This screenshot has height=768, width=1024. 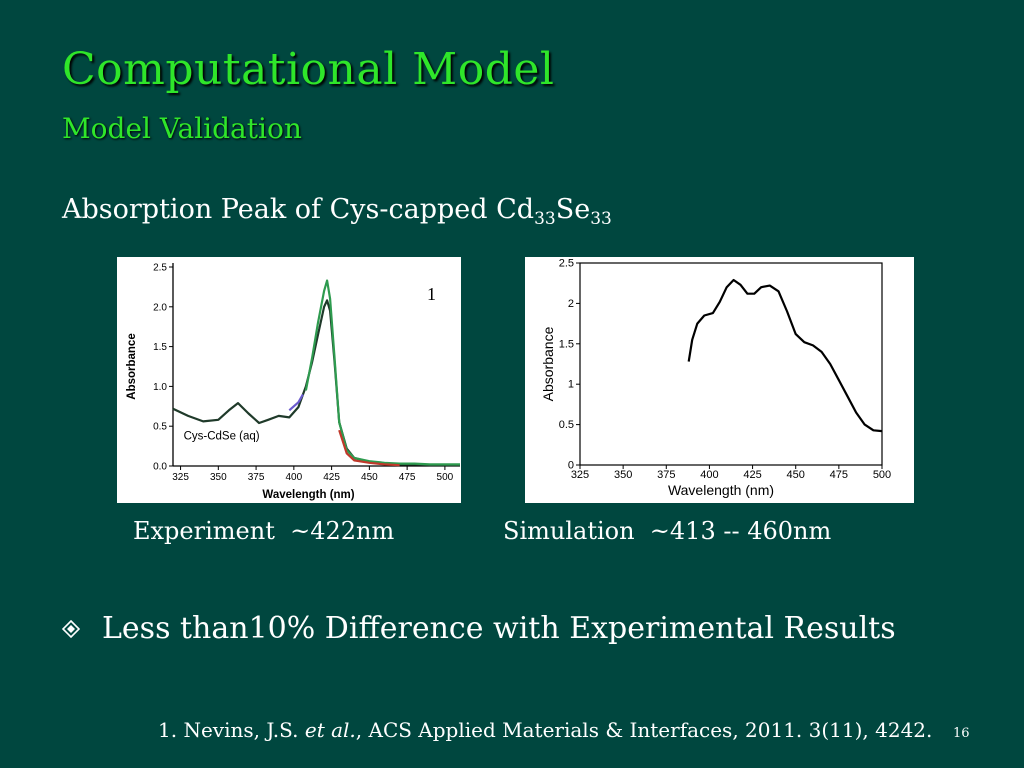 What do you see at coordinates (222, 437) in the screenshot?
I see `chart-annotation: Cys-CdSe (aq)` at bounding box center [222, 437].